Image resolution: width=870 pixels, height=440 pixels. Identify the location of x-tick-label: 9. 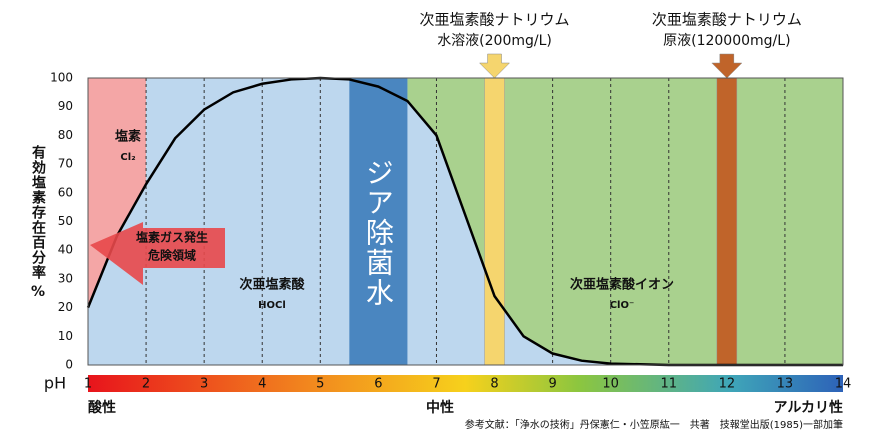
(552, 384).